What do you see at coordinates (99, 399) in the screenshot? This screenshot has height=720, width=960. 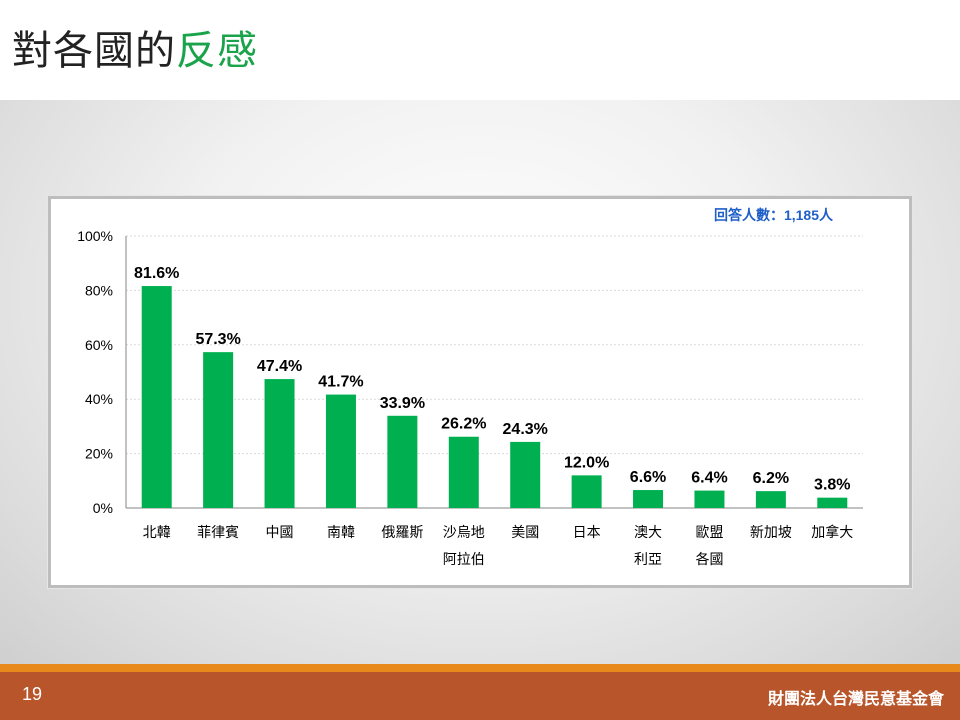 I see `y-tick-label: 40%` at bounding box center [99, 399].